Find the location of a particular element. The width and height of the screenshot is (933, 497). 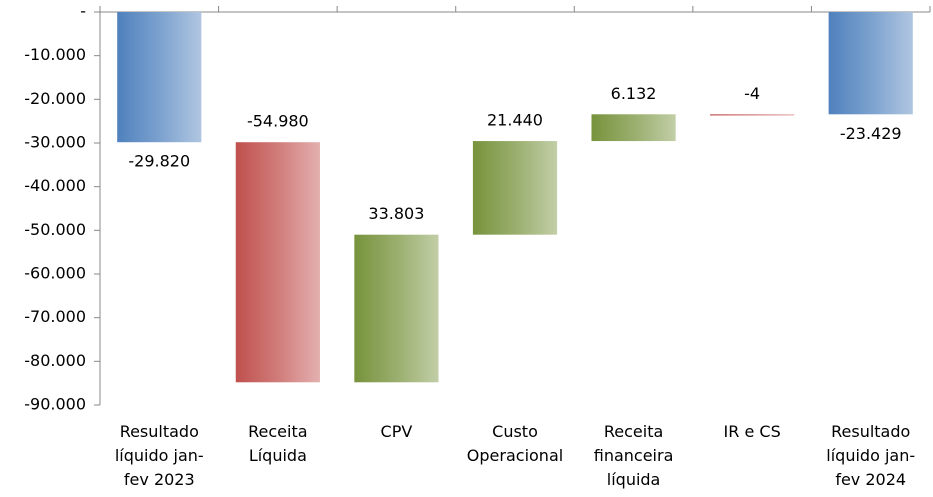

value-label: 6.132 is located at coordinates (634, 93).